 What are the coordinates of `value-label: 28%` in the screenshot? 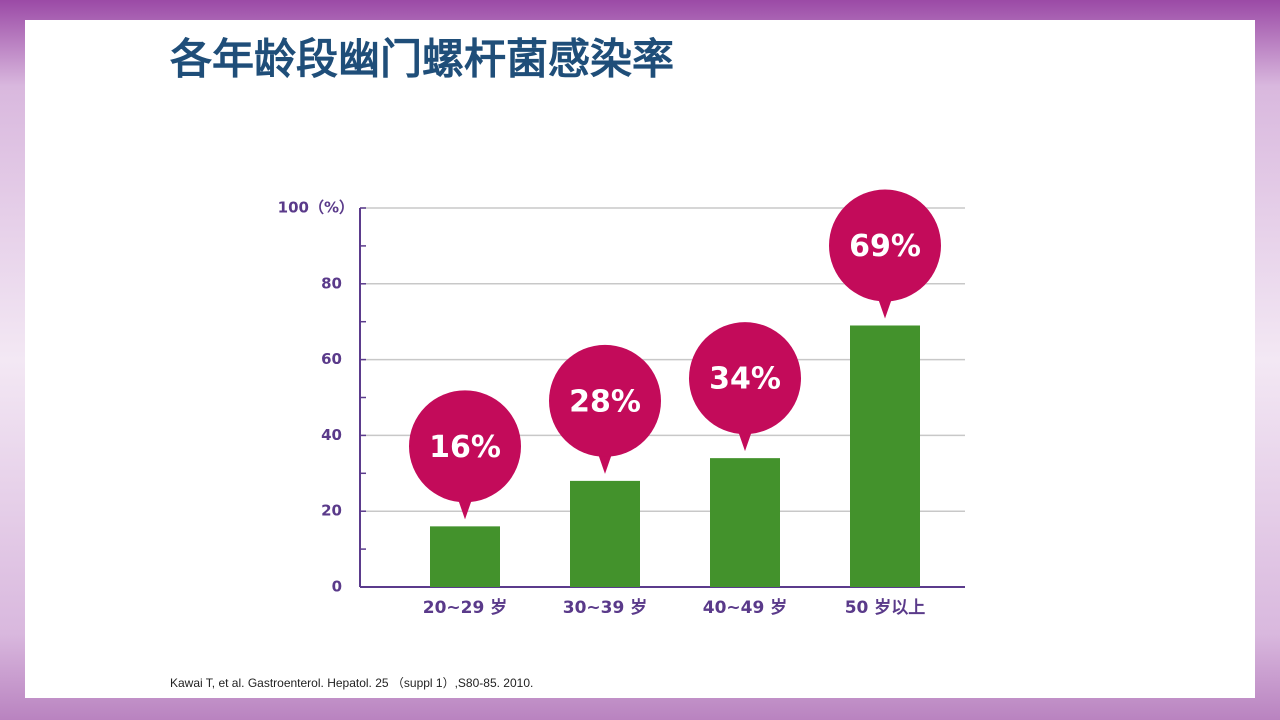 It's located at (605, 401).